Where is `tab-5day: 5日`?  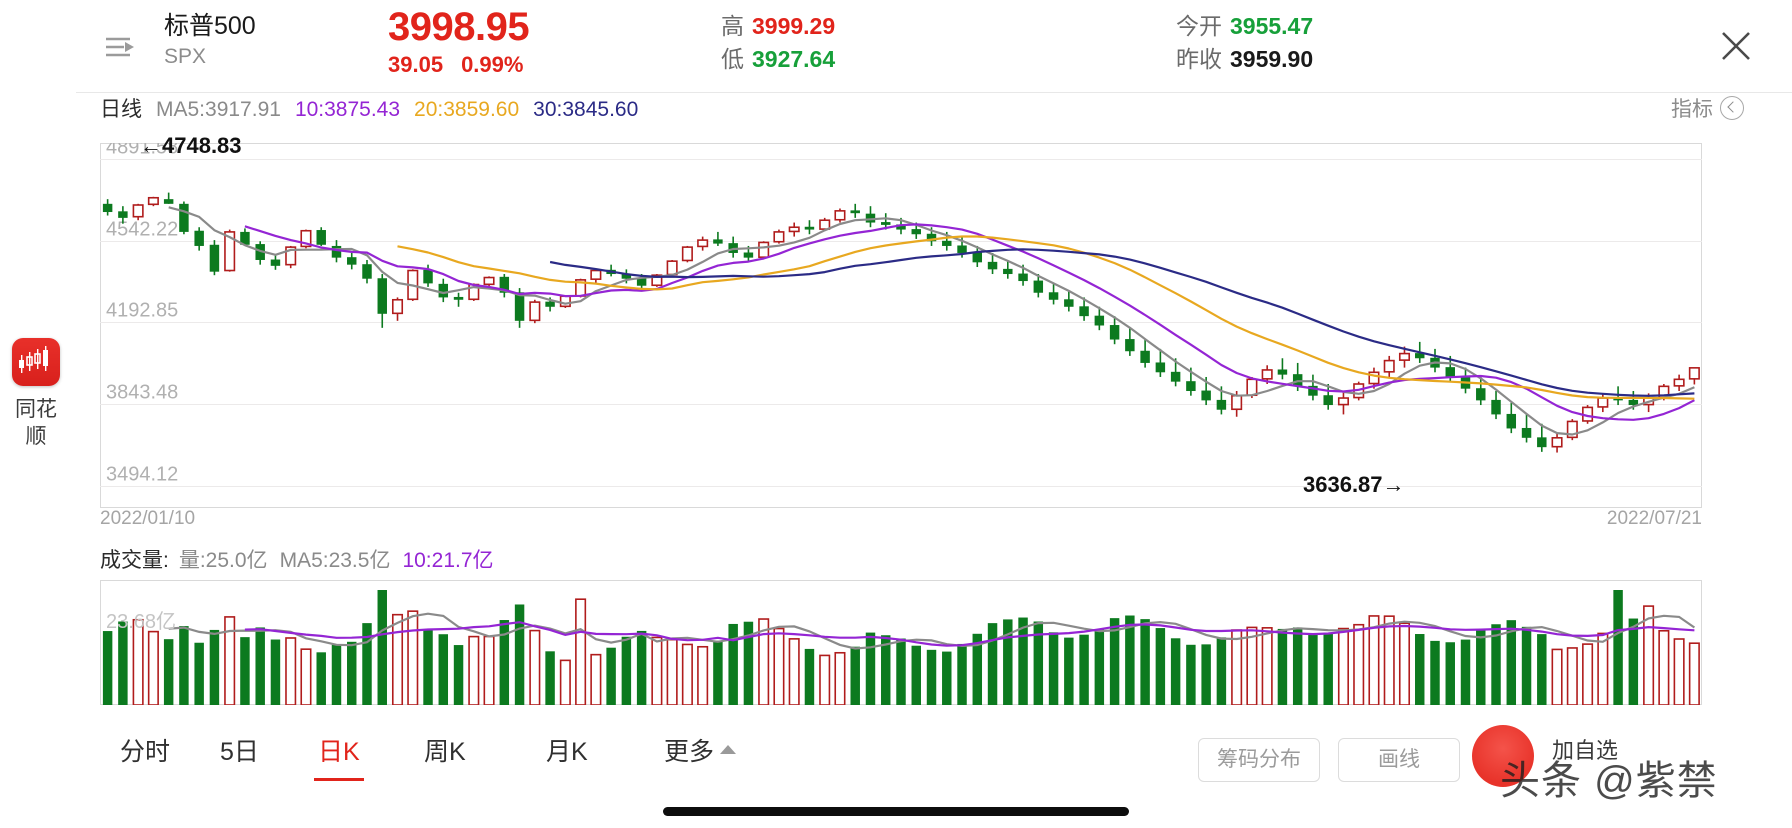
tab-5day: 5日 is located at coordinates (239, 752).